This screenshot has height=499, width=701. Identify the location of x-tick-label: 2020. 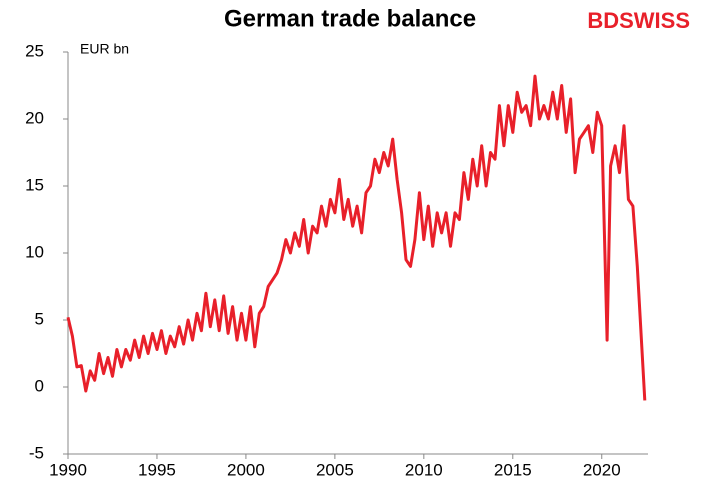
(602, 469).